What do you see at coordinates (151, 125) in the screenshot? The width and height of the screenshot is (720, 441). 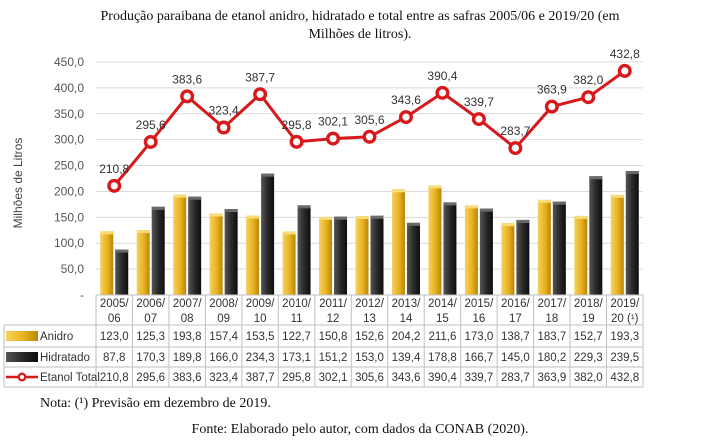 I see `data-label-etanol-total: 295,6` at bounding box center [151, 125].